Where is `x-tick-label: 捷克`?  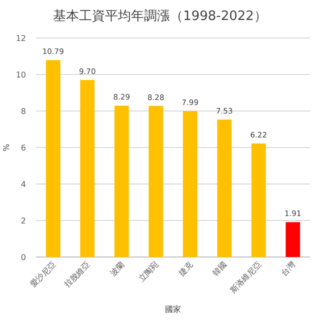 x-tick-label: 捷克 is located at coordinates (185, 269).